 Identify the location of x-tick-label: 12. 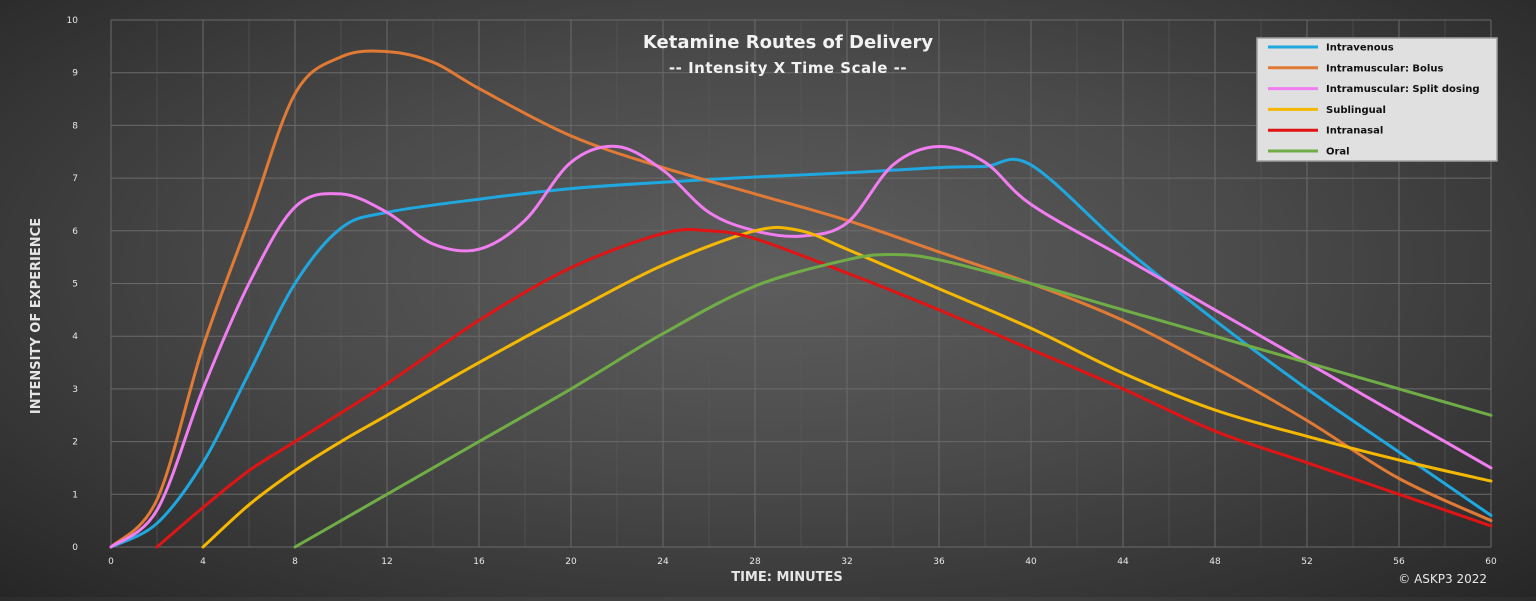
(386, 562).